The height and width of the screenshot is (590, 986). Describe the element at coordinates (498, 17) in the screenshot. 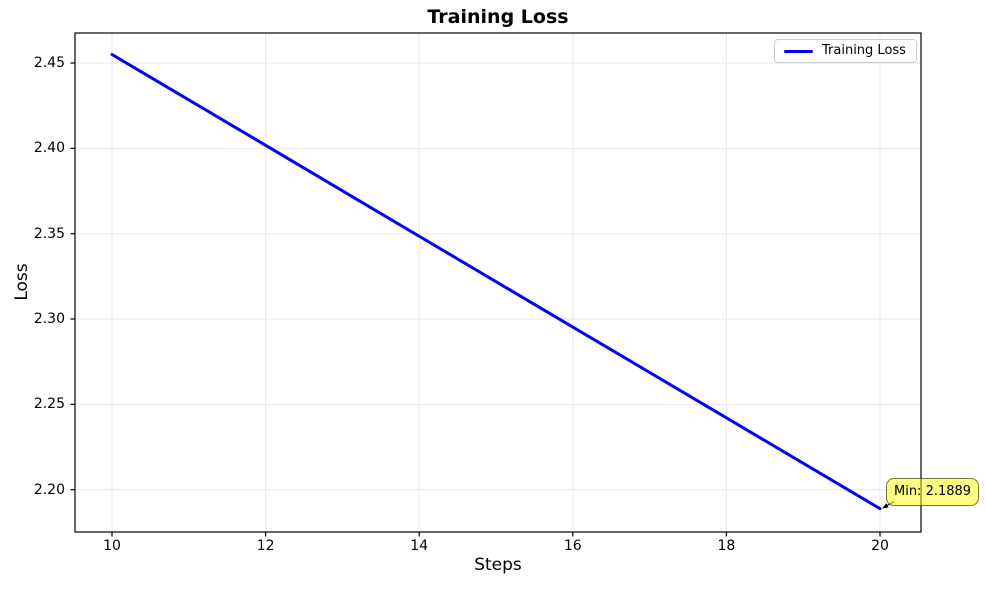

I see `chart-title: Training Loss` at that location.